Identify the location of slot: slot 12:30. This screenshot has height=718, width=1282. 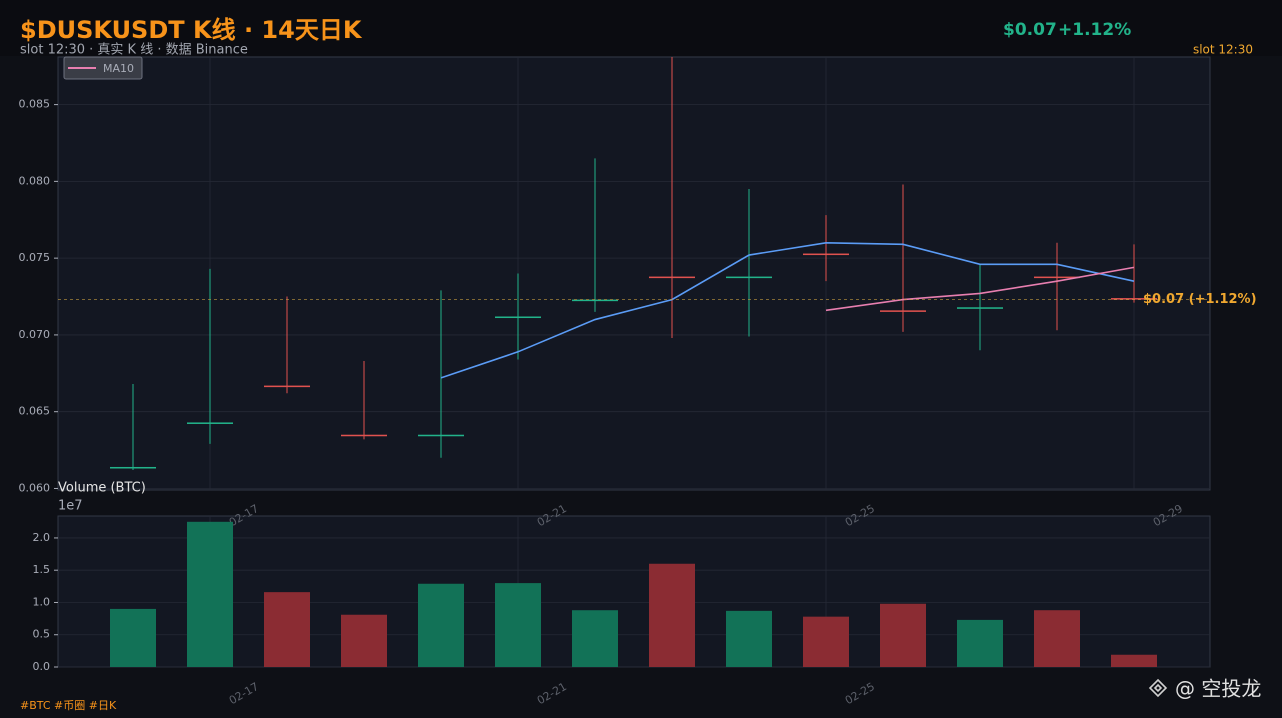
(1223, 50).